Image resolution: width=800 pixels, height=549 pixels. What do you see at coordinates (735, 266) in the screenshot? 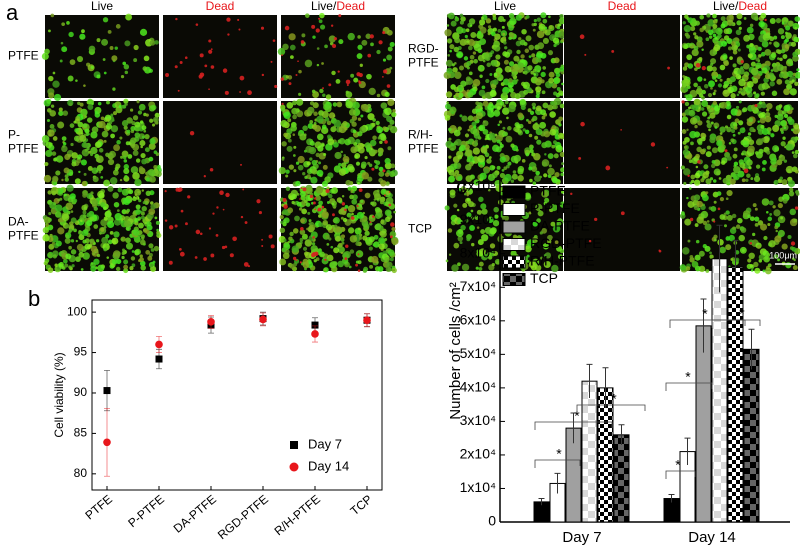
I see `error-bar` at bounding box center [735, 266].